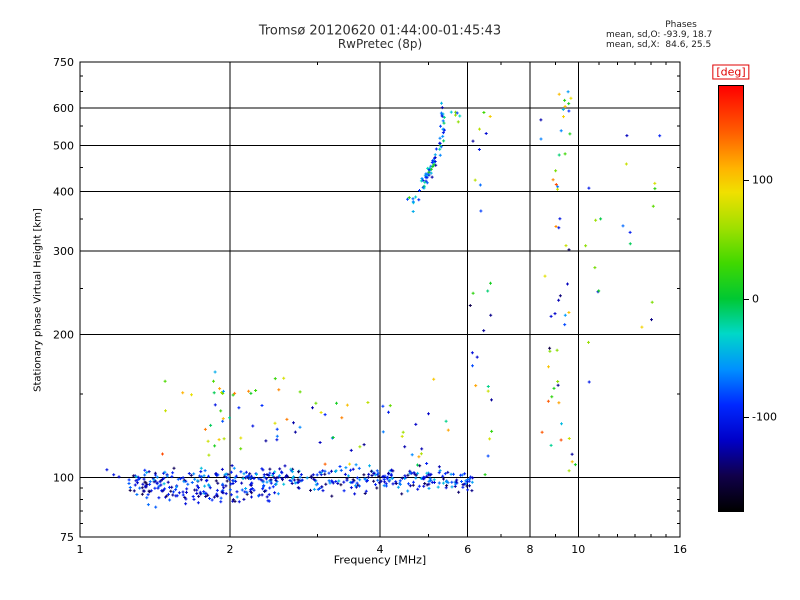 The height and width of the screenshot is (600, 800). I want to click on y-tick-label: 100, so click(63, 478).